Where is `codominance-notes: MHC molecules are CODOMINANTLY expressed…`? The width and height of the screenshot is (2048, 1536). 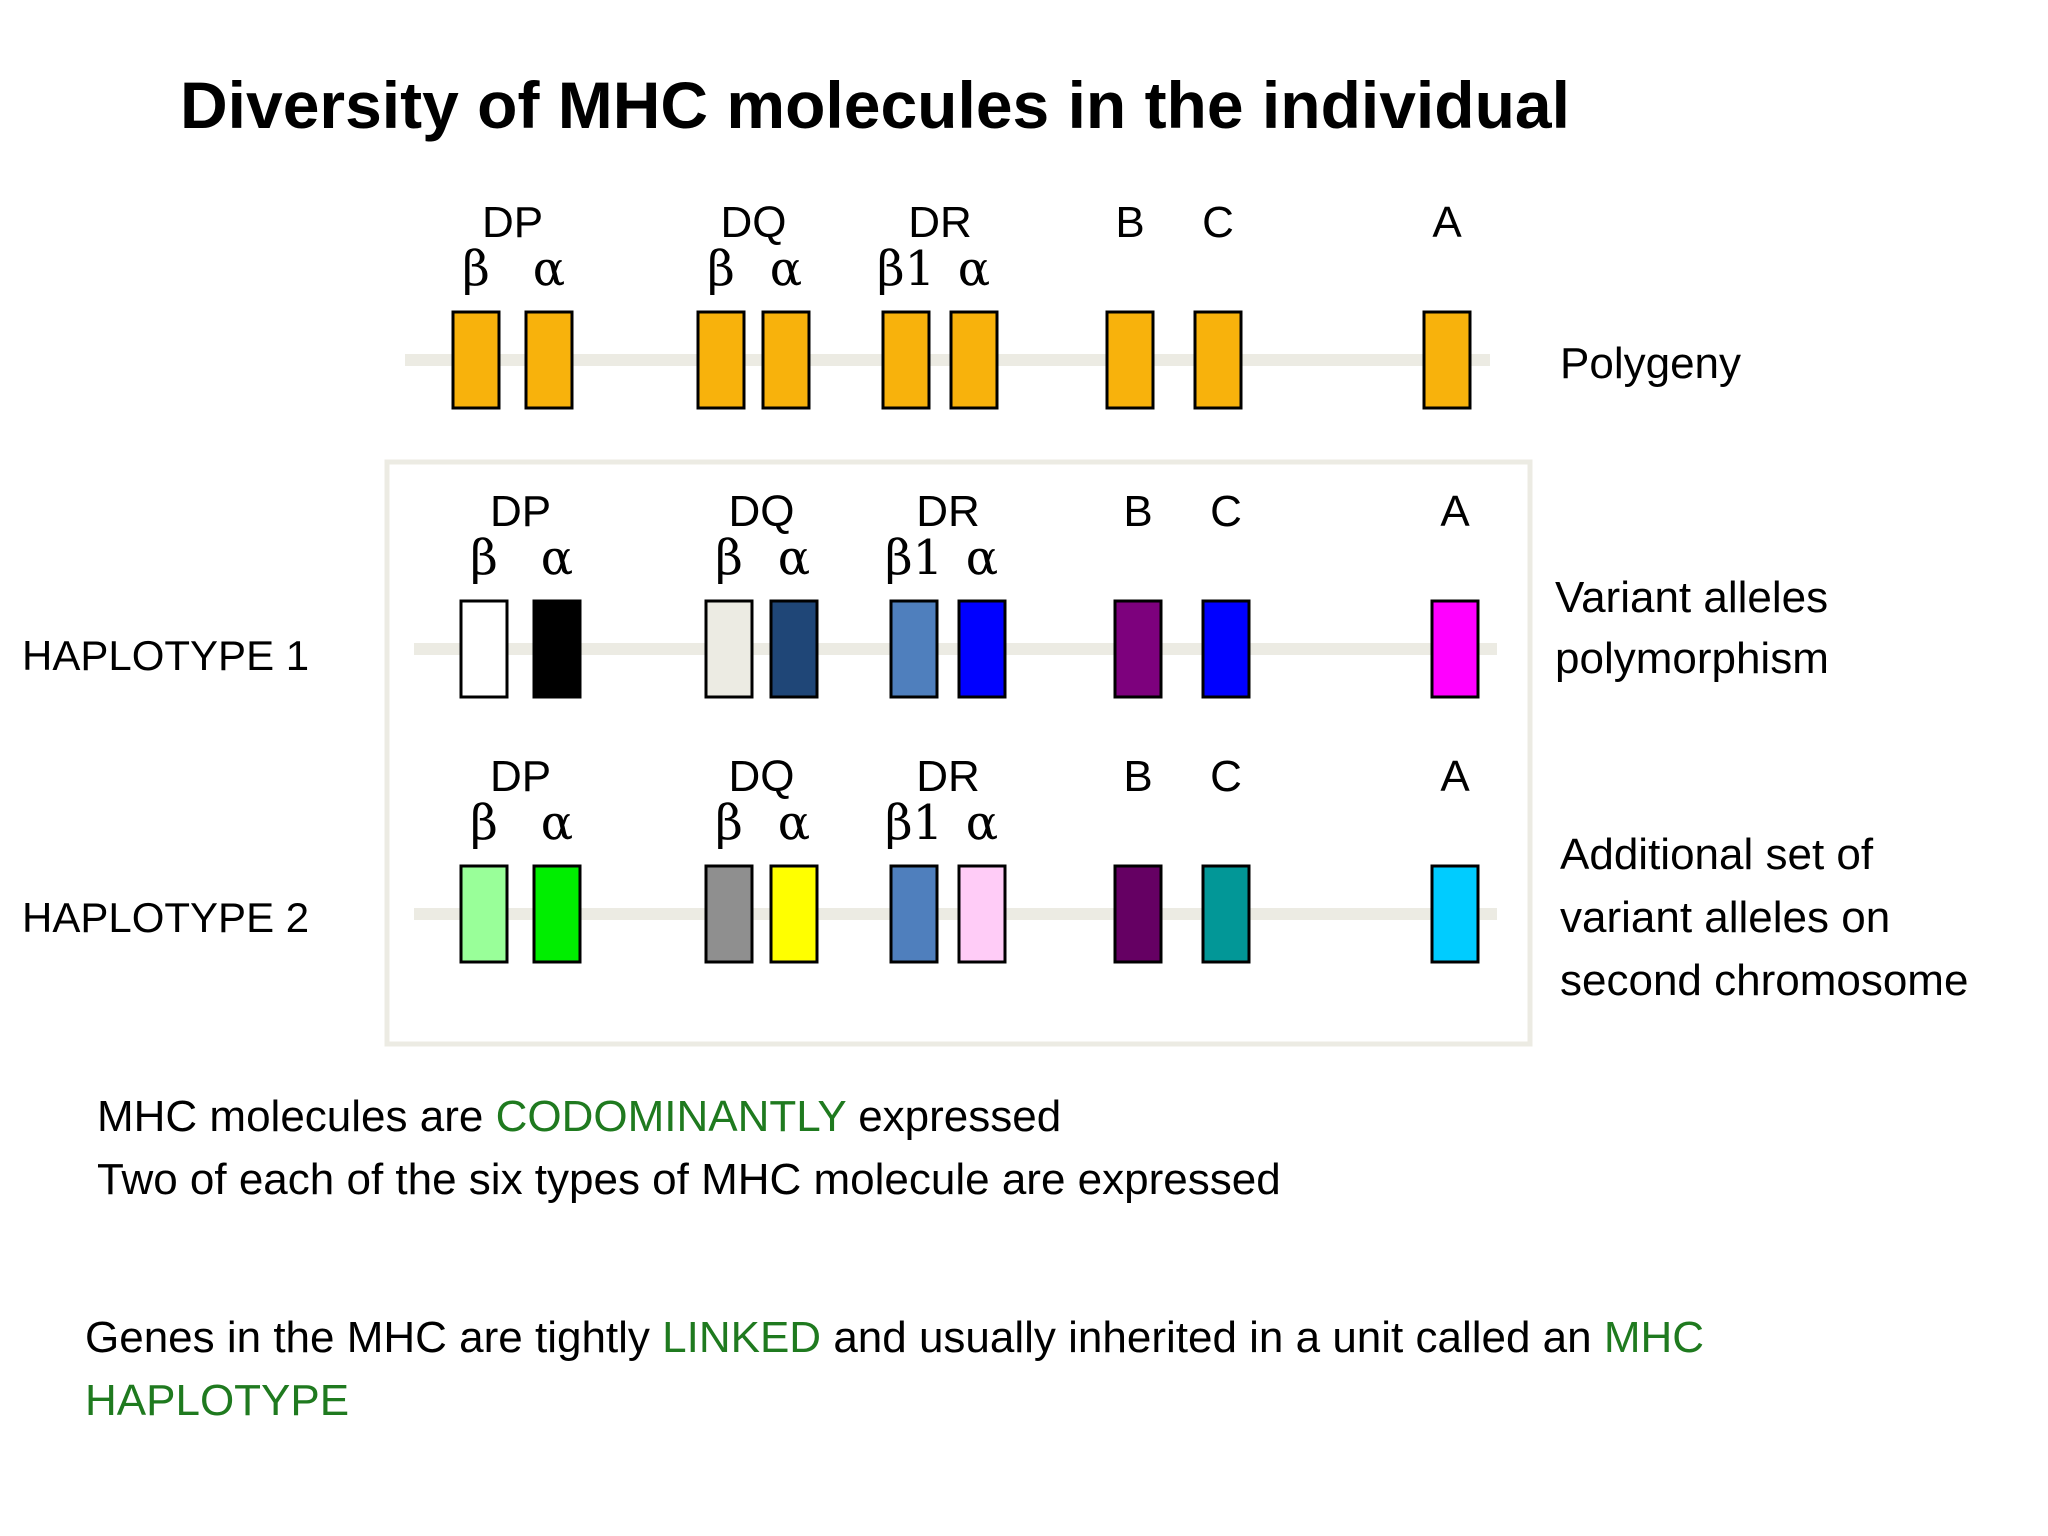 codominance-notes: MHC molecules are CODOMINANTLY expressed… is located at coordinates (689, 1148).